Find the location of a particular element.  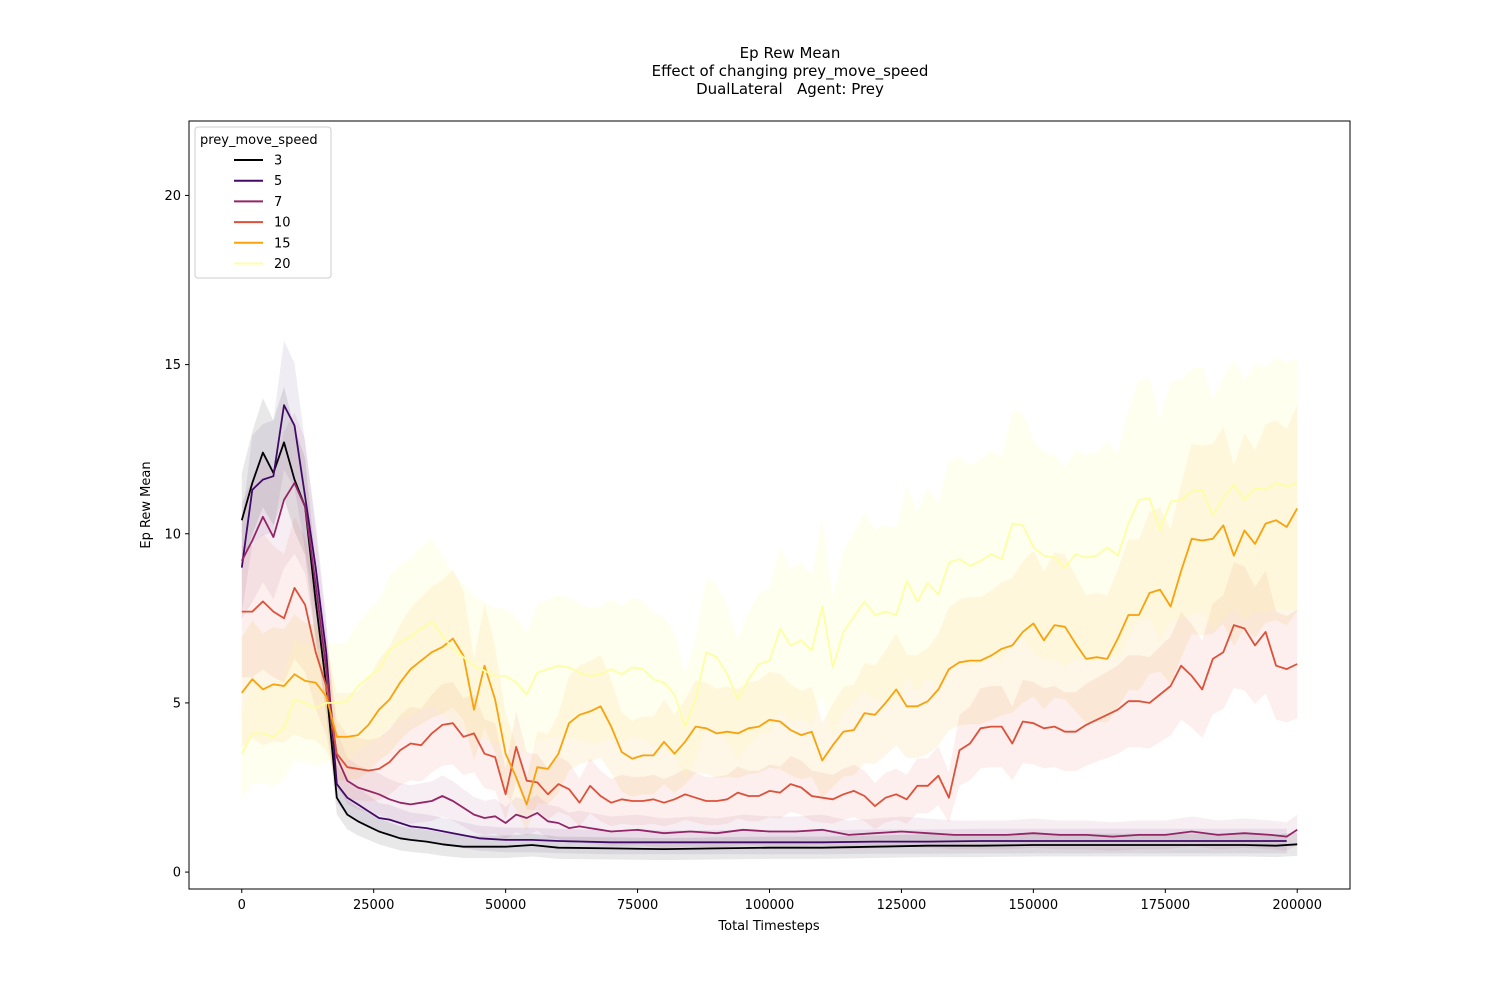

legend: prey_move_speed 3 5 7 10 15 20 is located at coordinates (263, 202).